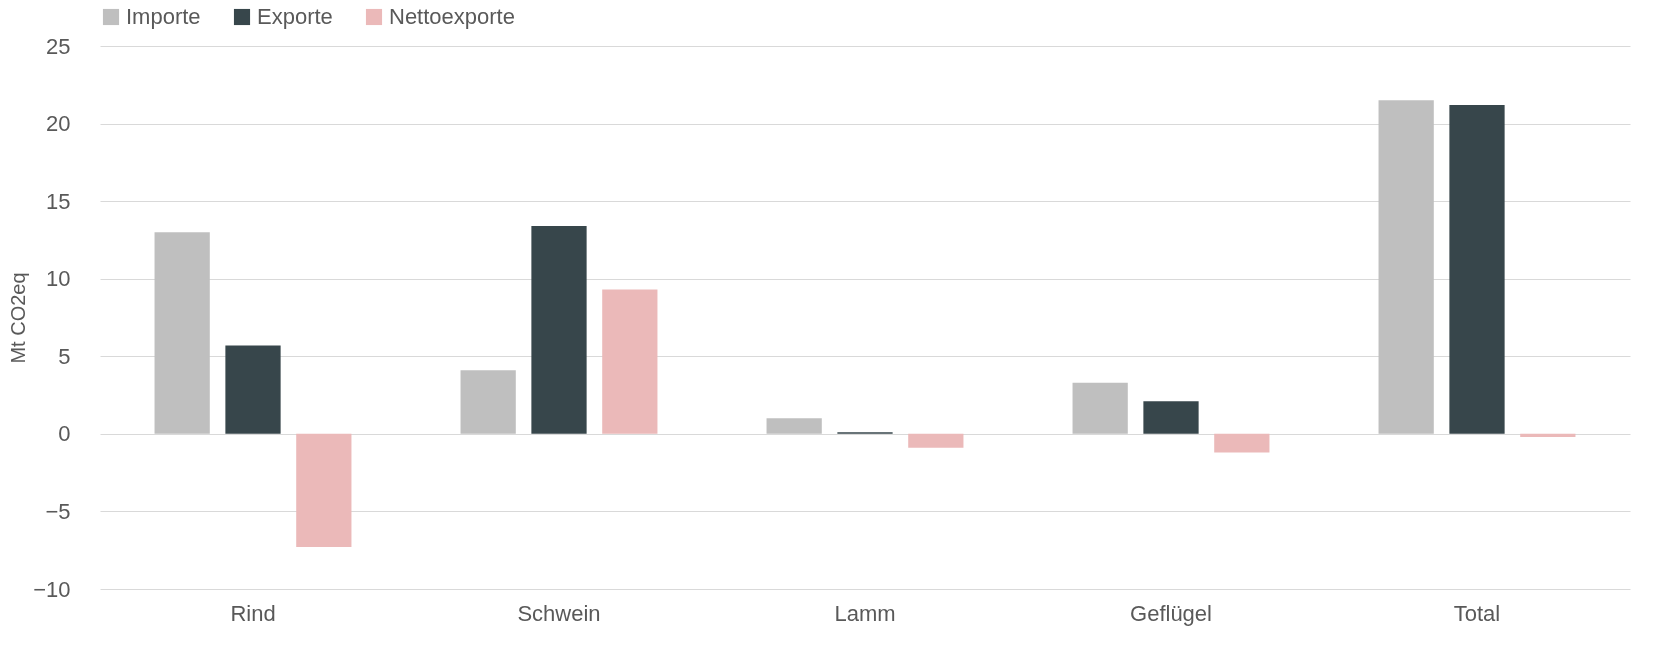 The width and height of the screenshot is (1656, 647). What do you see at coordinates (58, 279) in the screenshot?
I see `y-tick-label: 10` at bounding box center [58, 279].